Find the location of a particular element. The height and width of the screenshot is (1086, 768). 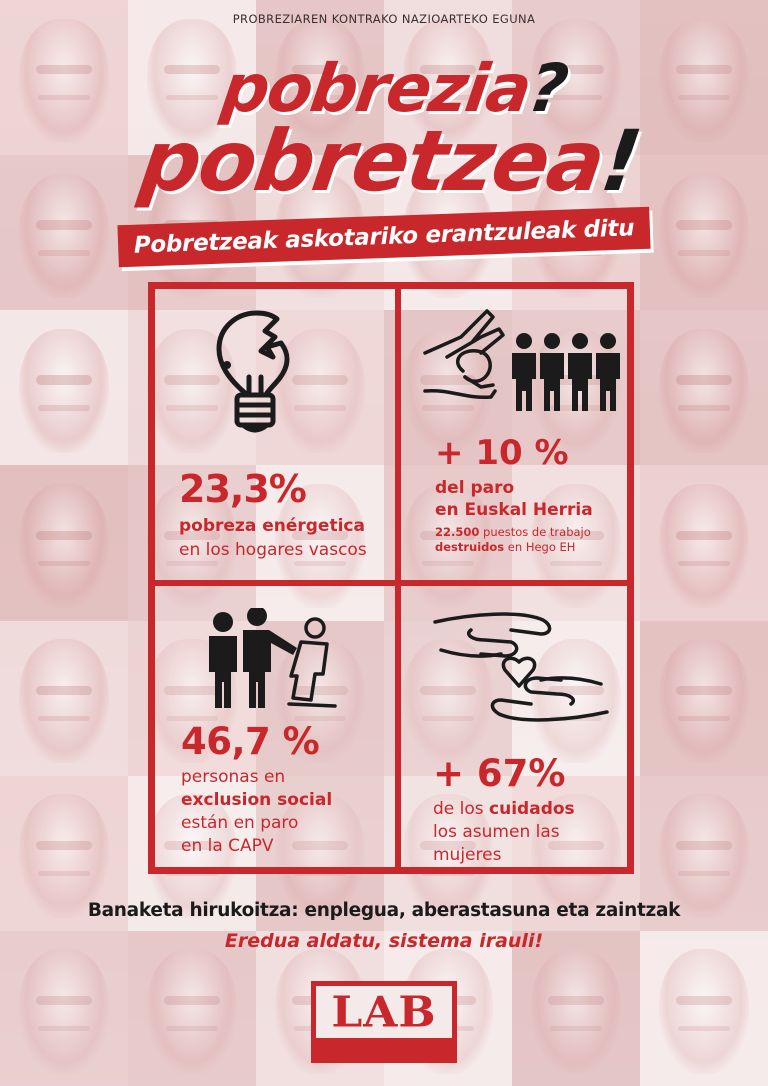

stat-description-line: personas en is located at coordinates (233, 777).